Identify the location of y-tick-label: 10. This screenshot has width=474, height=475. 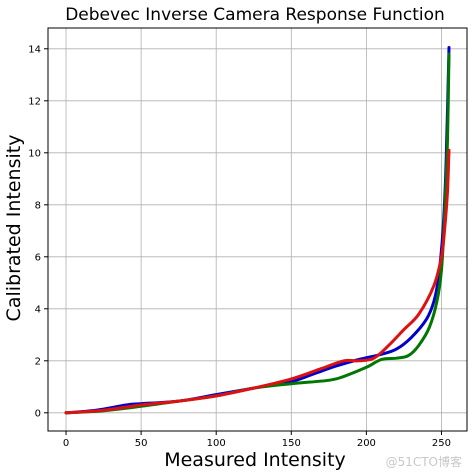
(34, 153).